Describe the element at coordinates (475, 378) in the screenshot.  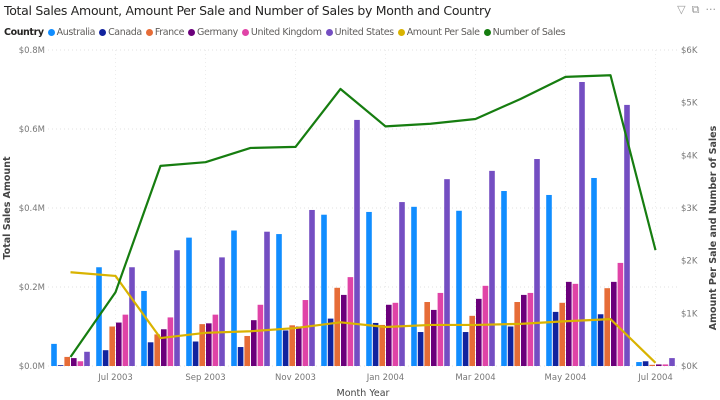
I see `x-tick-label: Mar 2004` at that location.